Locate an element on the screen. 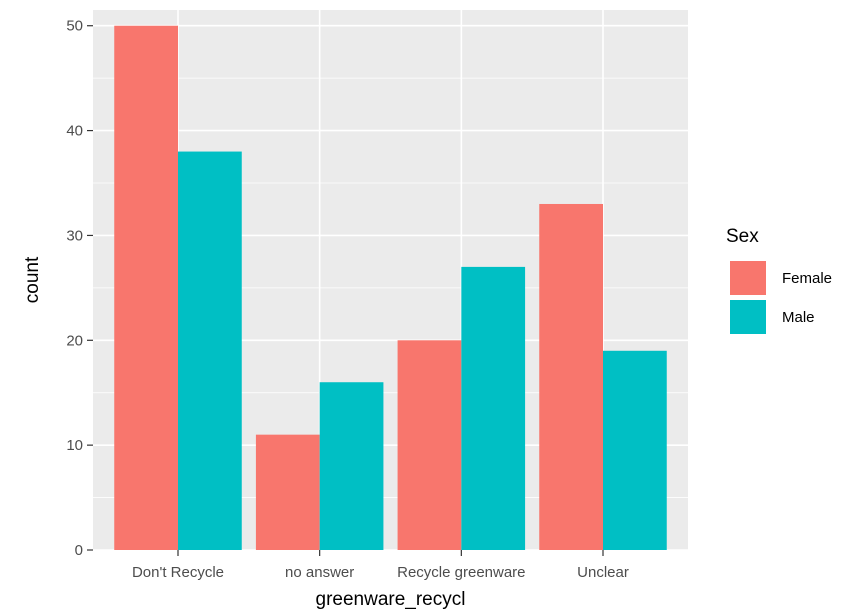 Image resolution: width=853 pixels, height=613 pixels. x-tick-label: Recycle greenware is located at coordinates (461, 572).